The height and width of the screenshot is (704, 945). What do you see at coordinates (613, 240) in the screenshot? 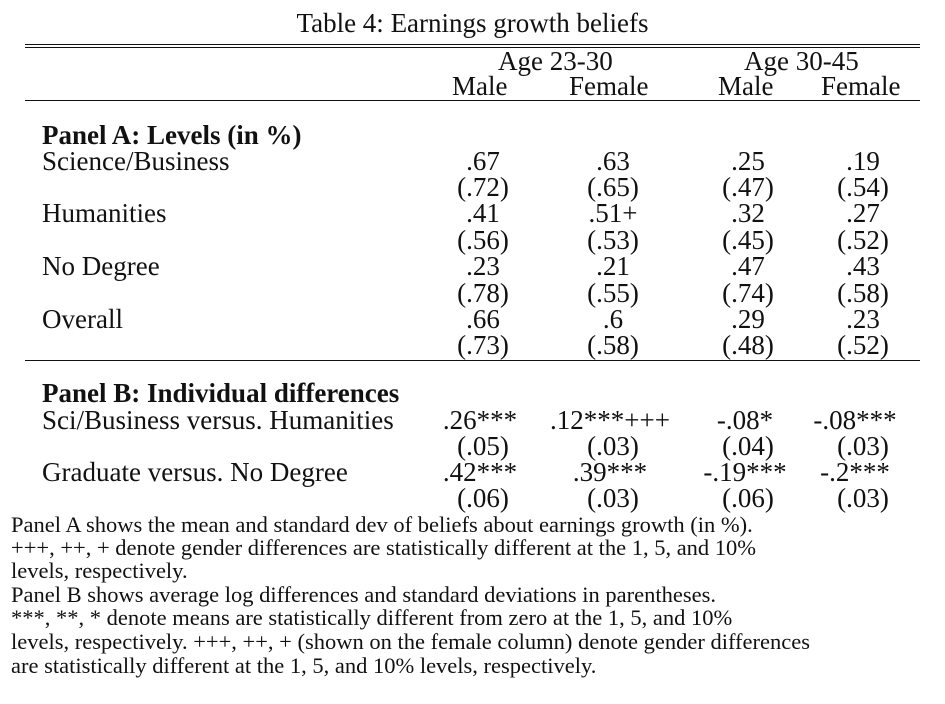
I see `sd-cell: (.53)` at bounding box center [613, 240].